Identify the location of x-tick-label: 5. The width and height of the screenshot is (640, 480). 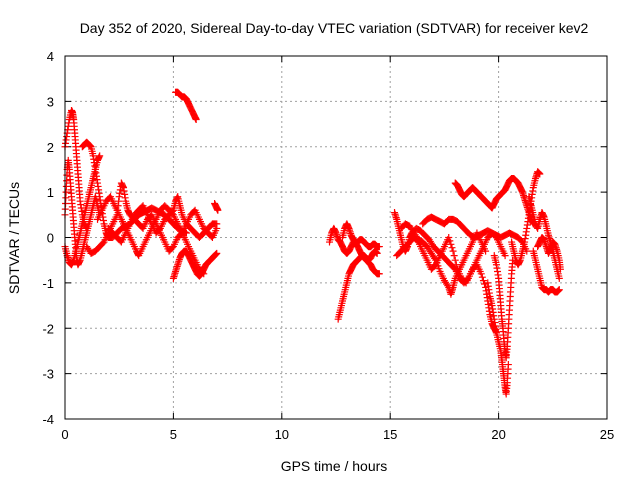
(173, 434).